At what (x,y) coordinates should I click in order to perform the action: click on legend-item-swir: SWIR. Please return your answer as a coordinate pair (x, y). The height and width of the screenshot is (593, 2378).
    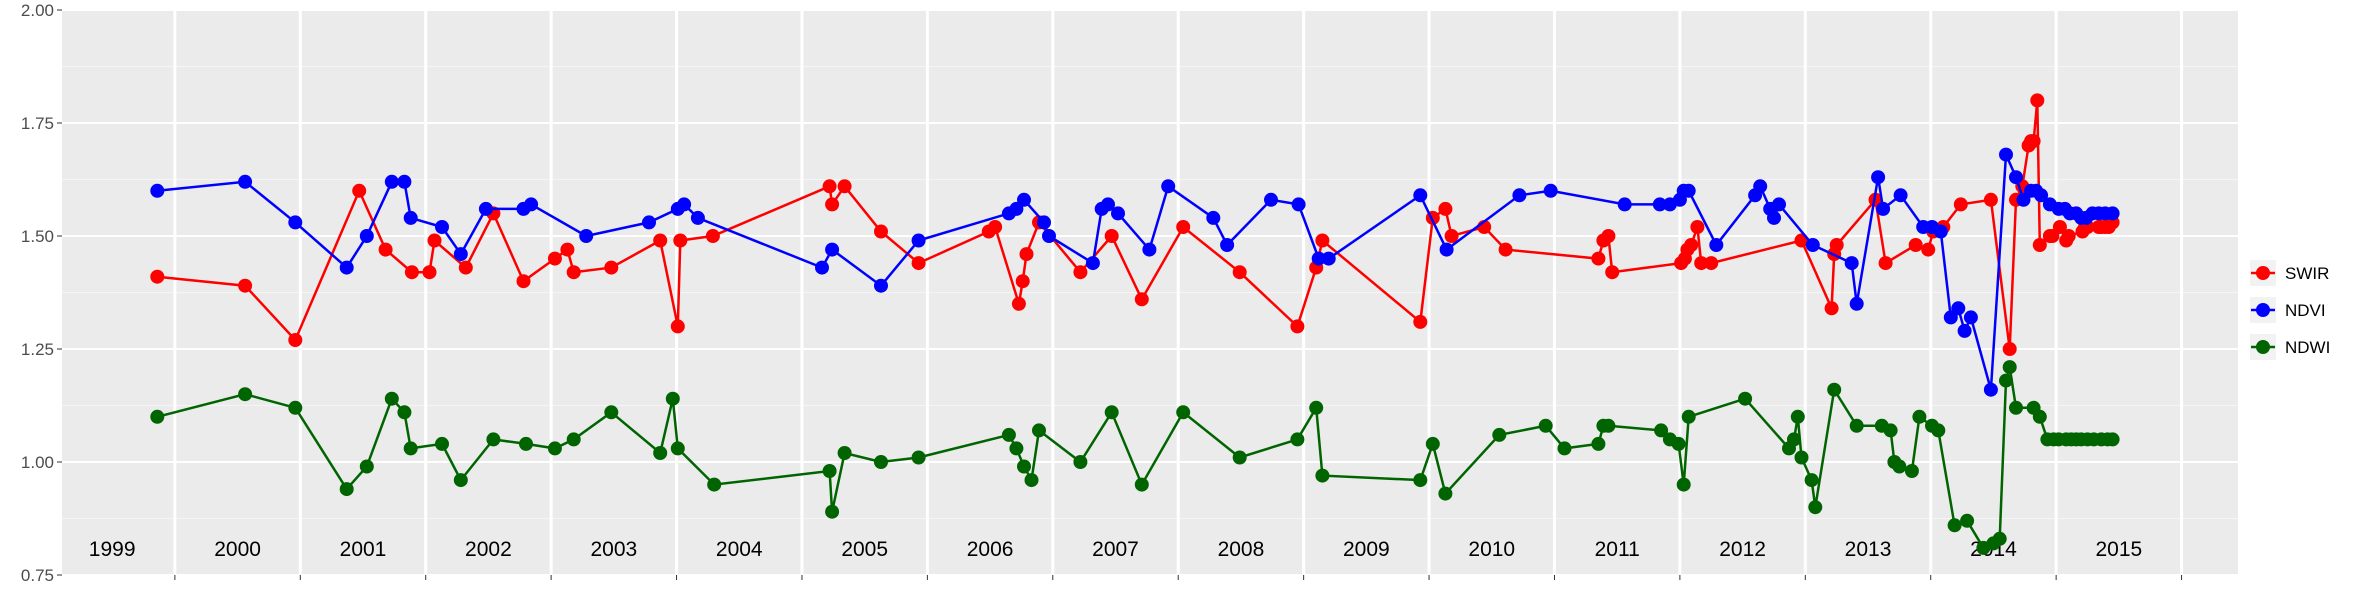
    Looking at the image, I should click on (2289, 273).